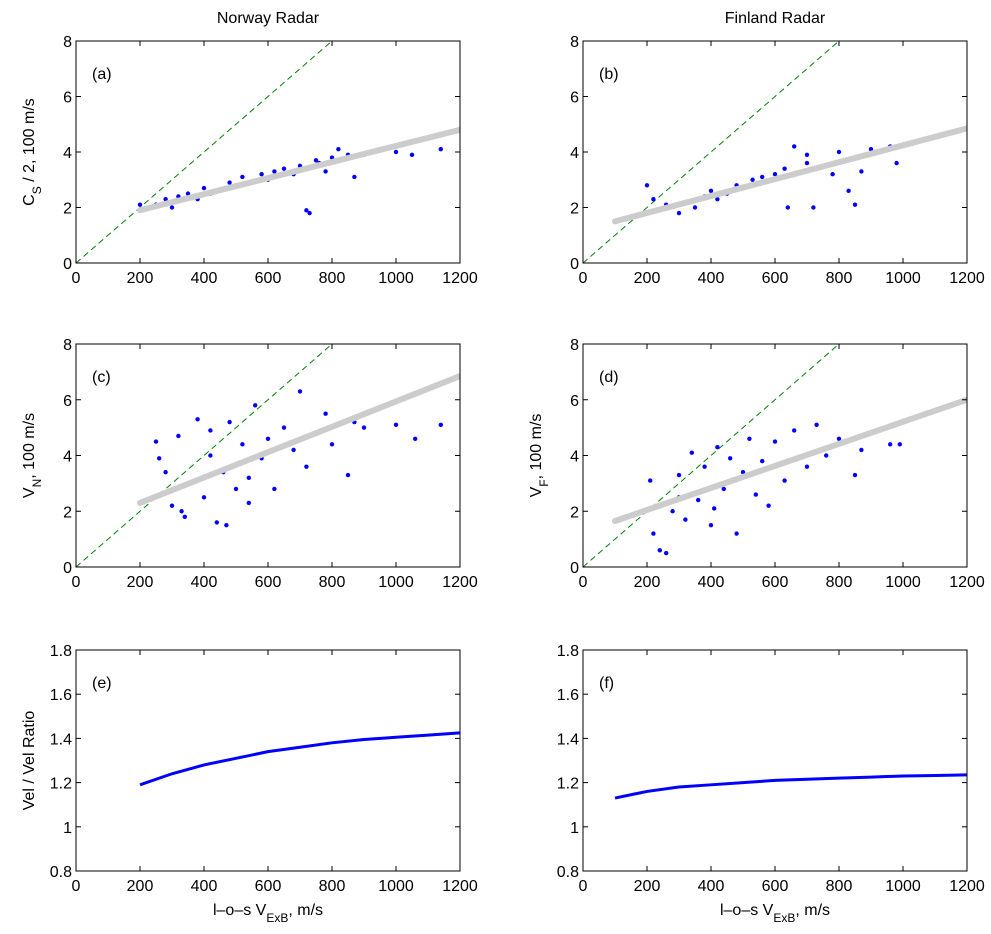 Image resolution: width=991 pixels, height=934 pixels. What do you see at coordinates (240, 910) in the screenshot?
I see `x-axis-label-part: l–o–s V` at bounding box center [240, 910].